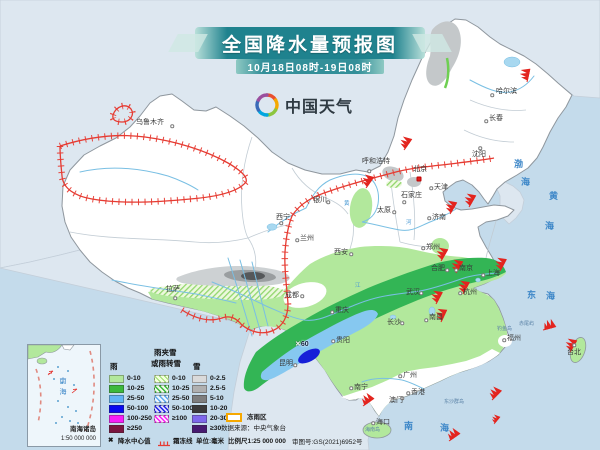 Image resolution: width=600 pixels, height=450 pixels. Describe the element at coordinates (68, 347) in the screenshot. I see `inset-coast2` at that location.